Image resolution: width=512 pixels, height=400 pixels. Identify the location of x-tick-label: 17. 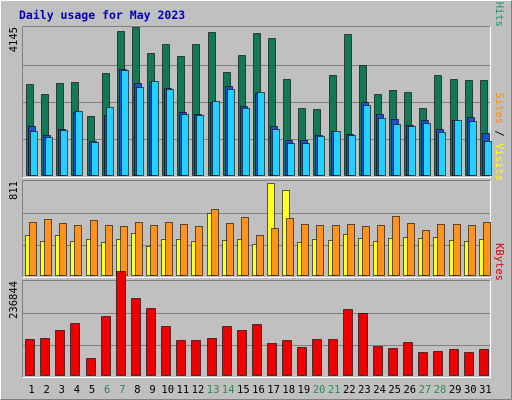
(273, 390).